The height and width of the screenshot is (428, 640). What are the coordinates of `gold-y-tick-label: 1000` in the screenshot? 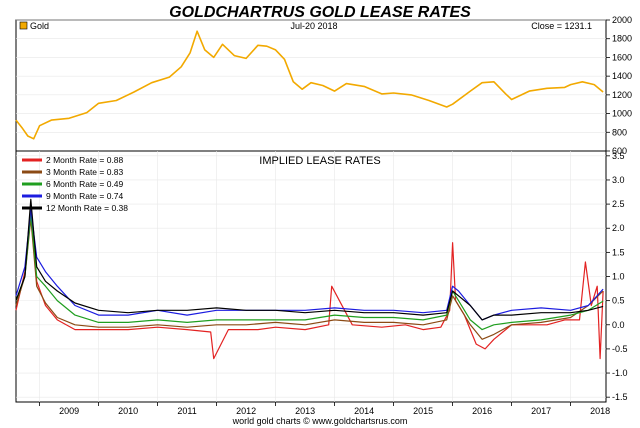 It's located at (622, 114).